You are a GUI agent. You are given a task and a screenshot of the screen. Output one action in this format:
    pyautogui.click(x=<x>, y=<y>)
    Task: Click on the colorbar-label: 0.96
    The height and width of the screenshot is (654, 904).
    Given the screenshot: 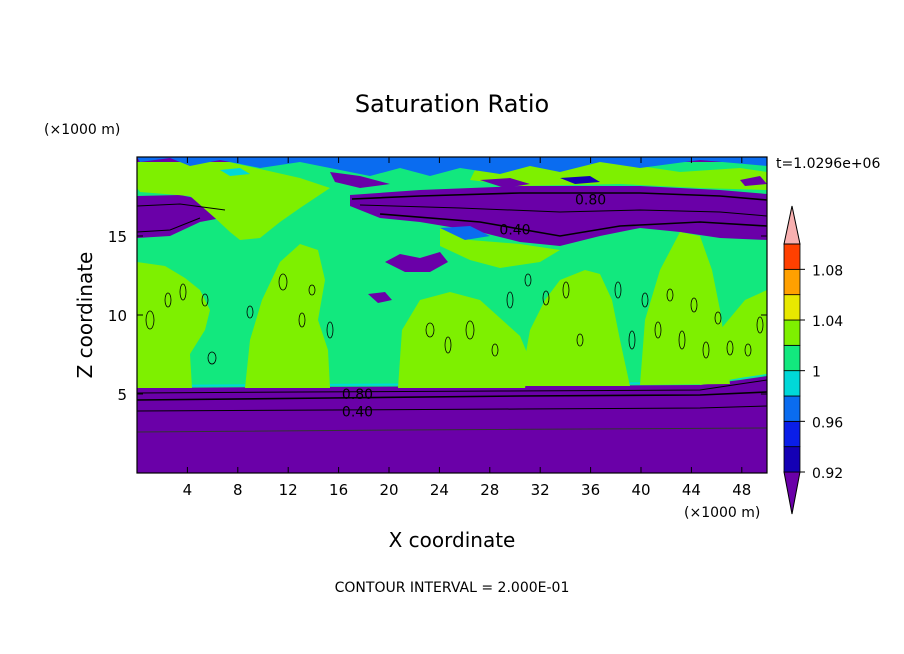 What is the action you would take?
    pyautogui.click(x=827, y=423)
    